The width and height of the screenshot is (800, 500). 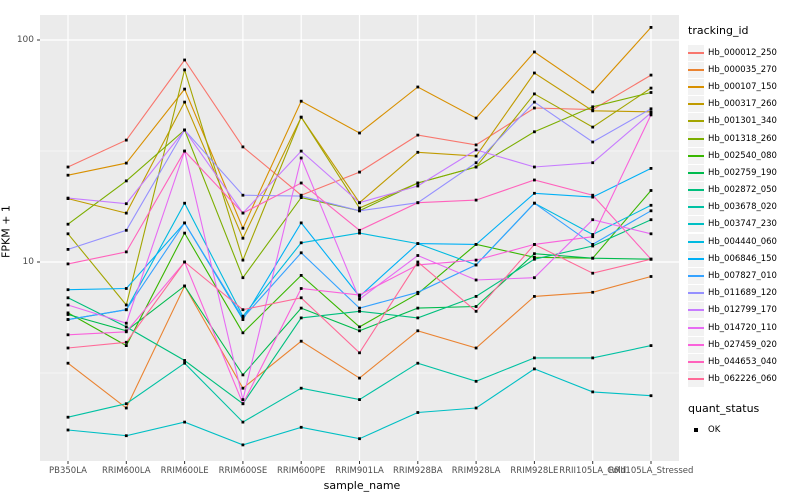 I want to click on legend-item-label: Hb_006846_150, so click(x=742, y=258).